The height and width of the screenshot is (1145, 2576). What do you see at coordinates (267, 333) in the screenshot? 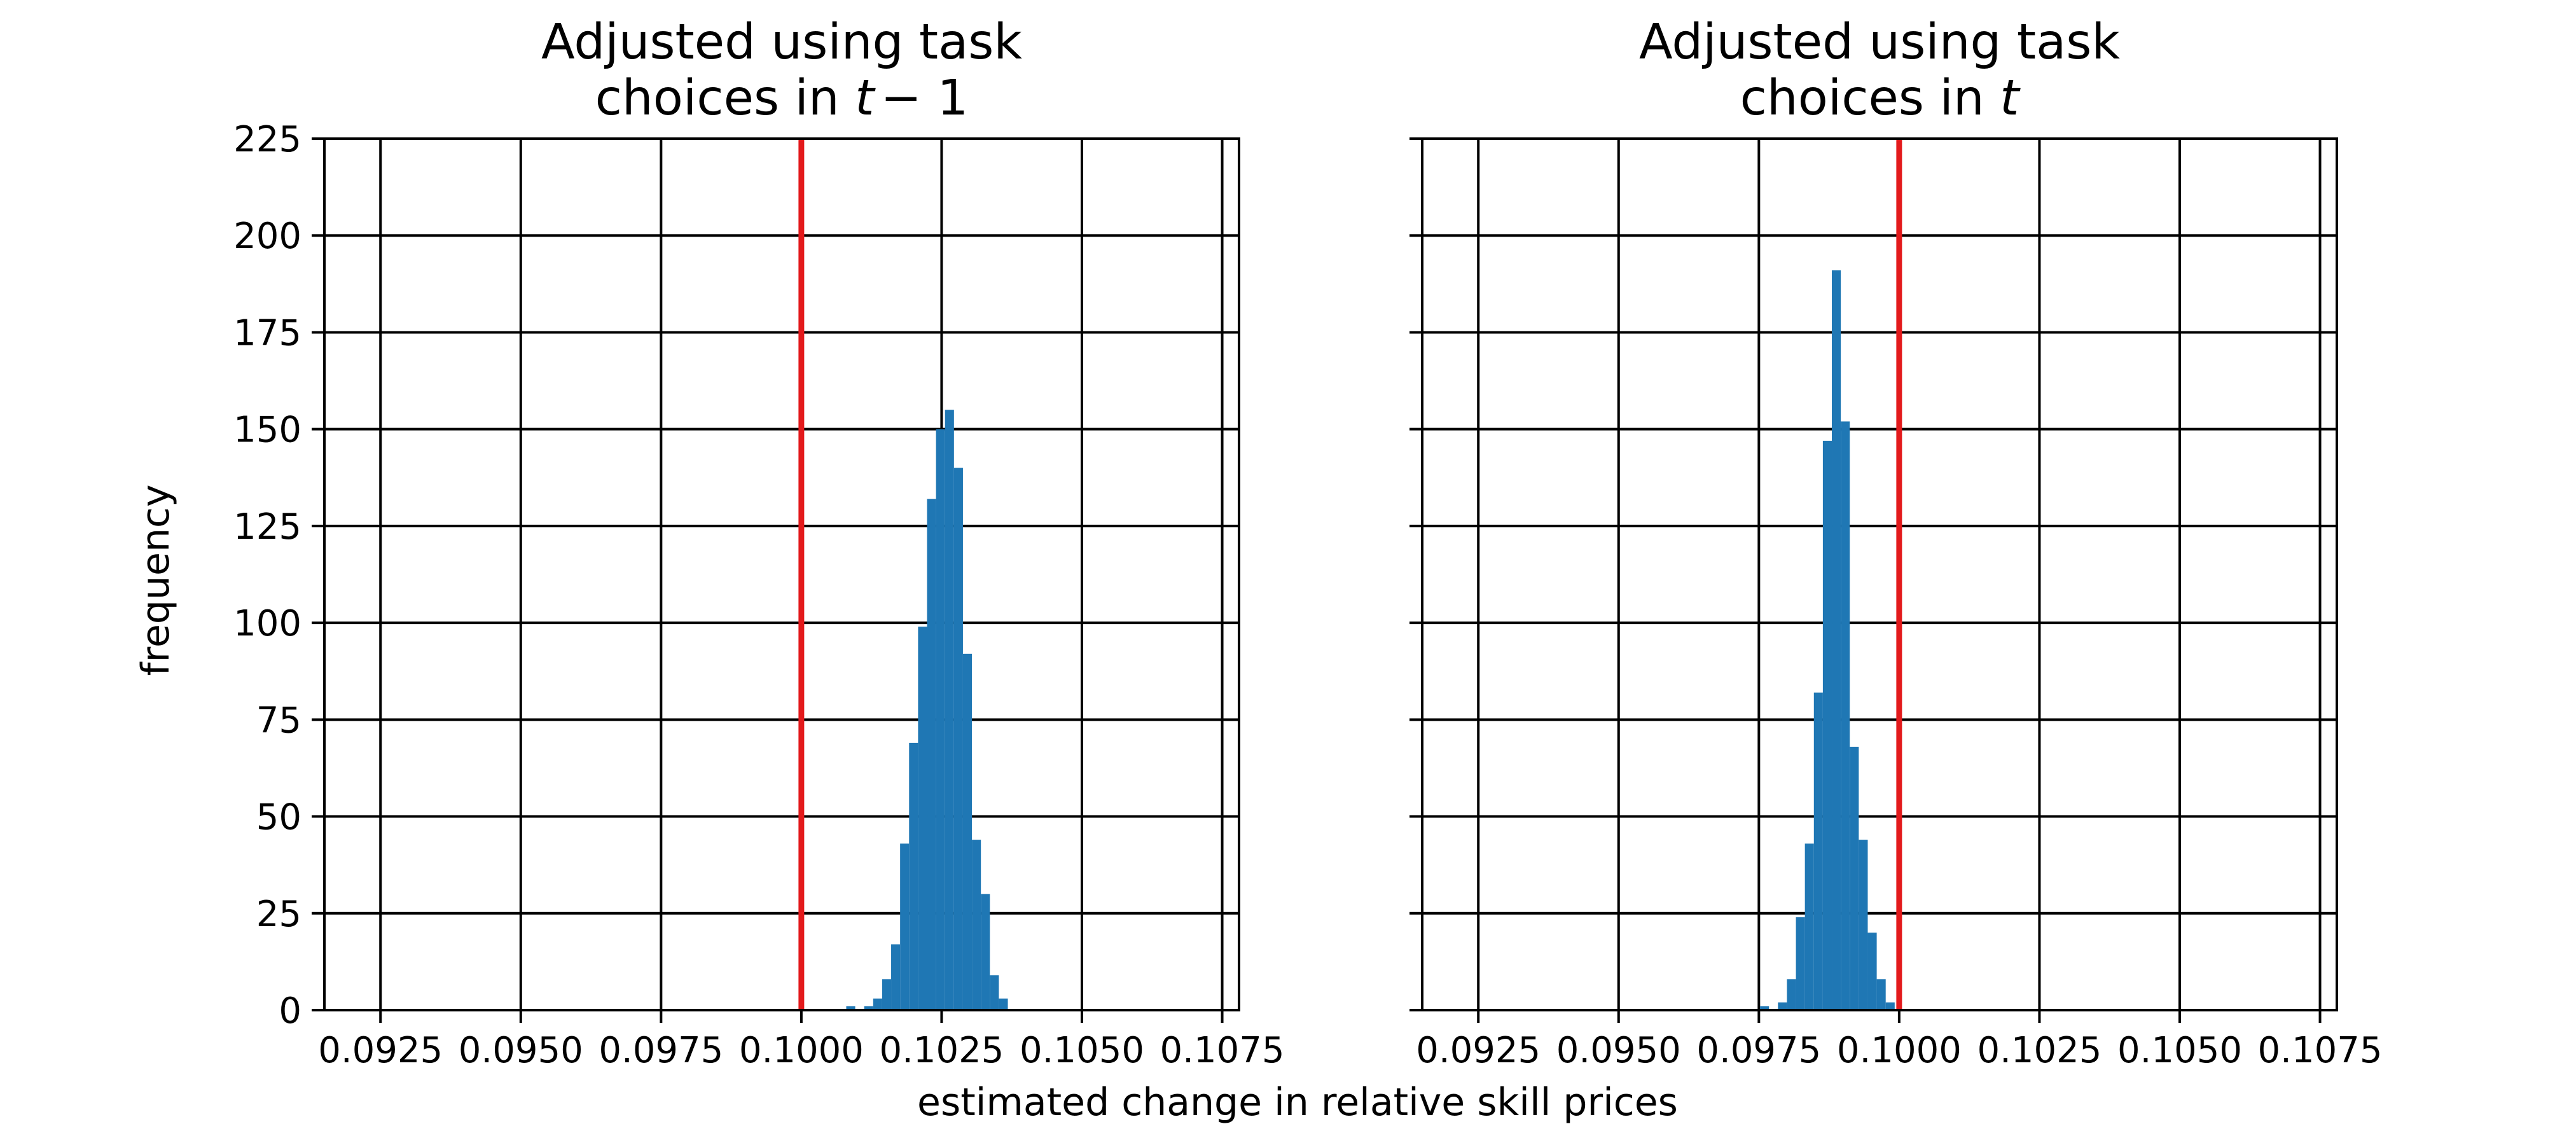
I see `y-tick-label: 175` at bounding box center [267, 333].